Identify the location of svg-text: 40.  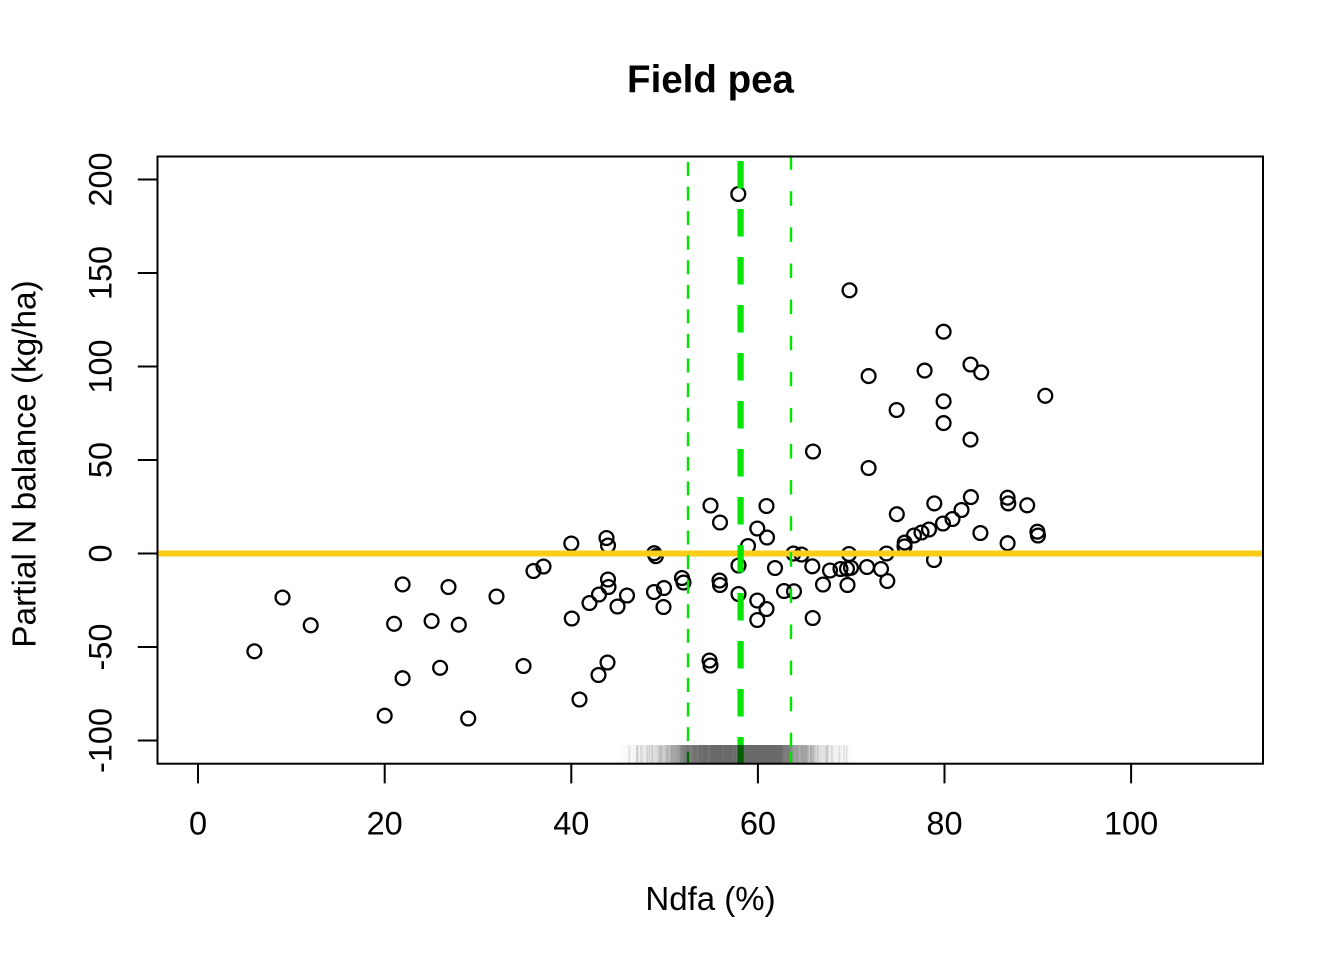
(571, 823).